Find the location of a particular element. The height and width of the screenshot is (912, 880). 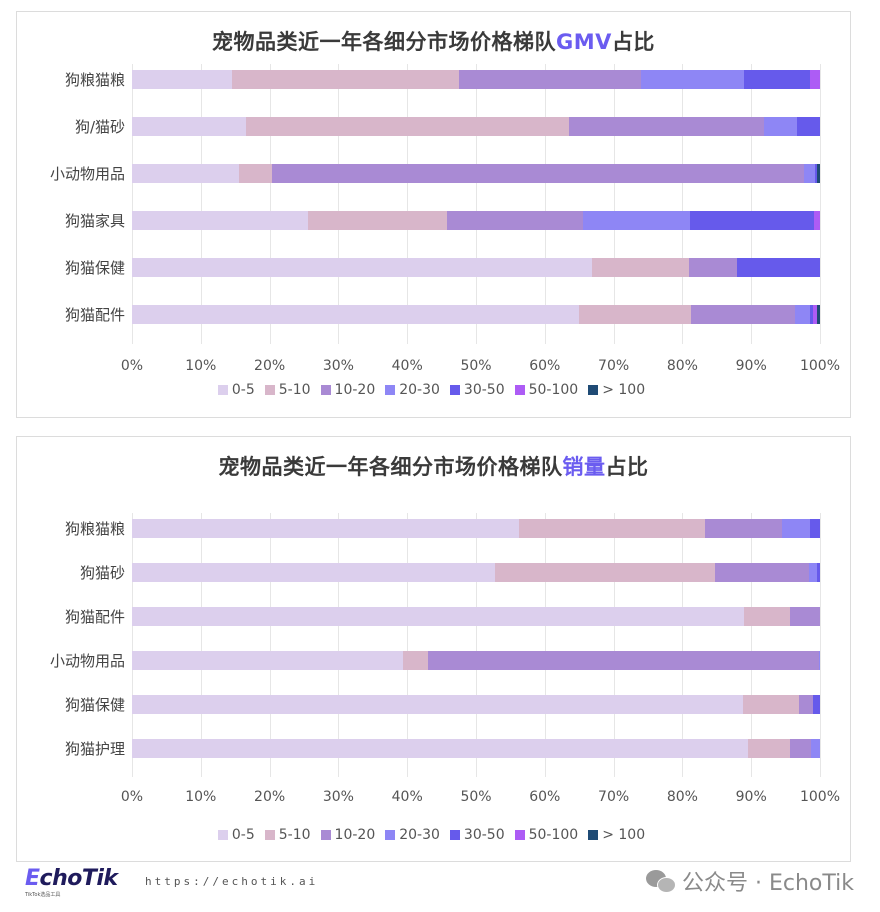

title-suffix: 占比 is located at coordinates (627, 467).